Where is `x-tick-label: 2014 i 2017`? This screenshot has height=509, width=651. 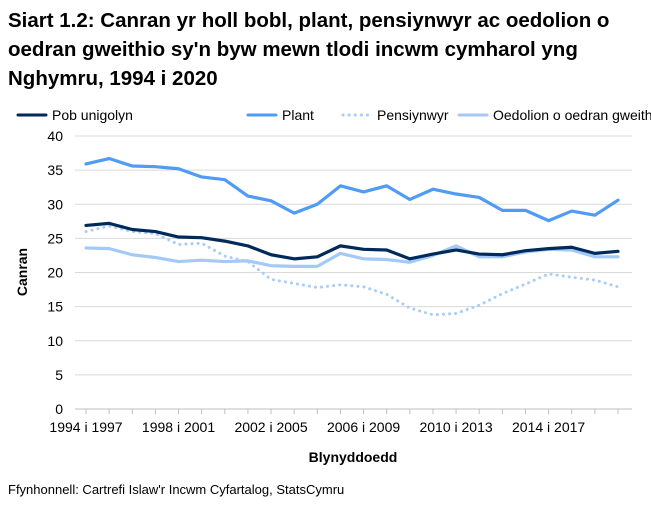
x-tick-label: 2014 i 2017 is located at coordinates (548, 427).